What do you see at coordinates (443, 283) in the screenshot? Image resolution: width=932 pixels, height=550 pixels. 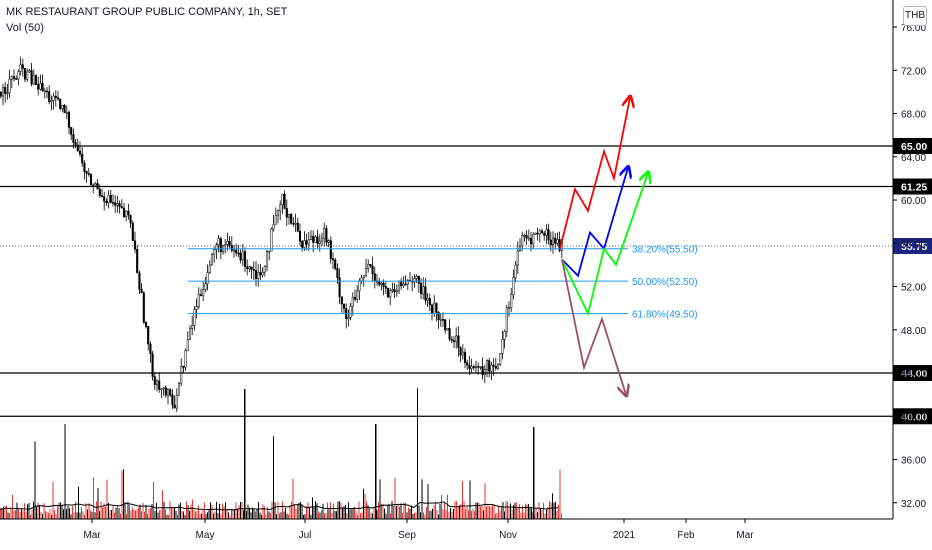 I see `fibonacci-retracement: 38.20%(55.50) 50.00%(52.50) 61.80%(49.50)` at bounding box center [443, 283].